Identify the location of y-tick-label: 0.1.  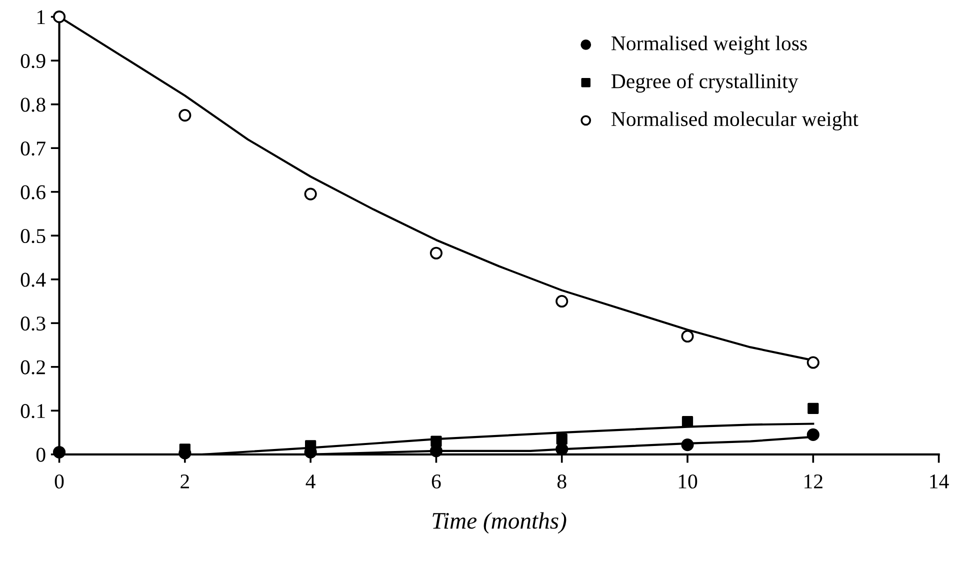
(32, 411).